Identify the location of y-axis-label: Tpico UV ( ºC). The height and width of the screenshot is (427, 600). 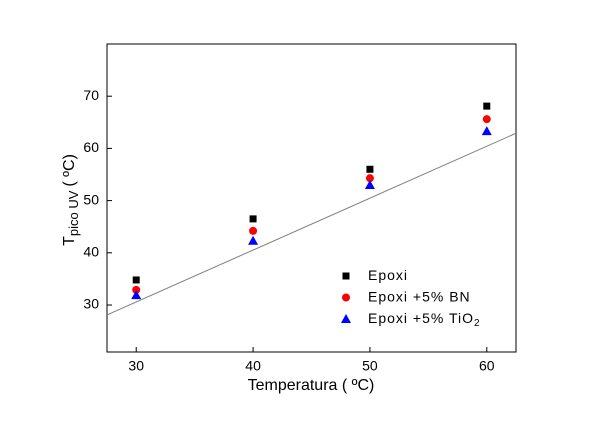
(71, 200).